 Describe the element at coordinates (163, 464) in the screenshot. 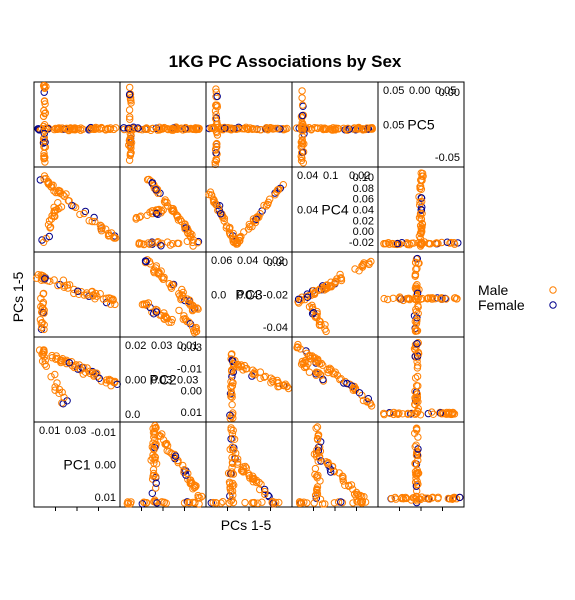

I see `panel-r4-c1` at that location.